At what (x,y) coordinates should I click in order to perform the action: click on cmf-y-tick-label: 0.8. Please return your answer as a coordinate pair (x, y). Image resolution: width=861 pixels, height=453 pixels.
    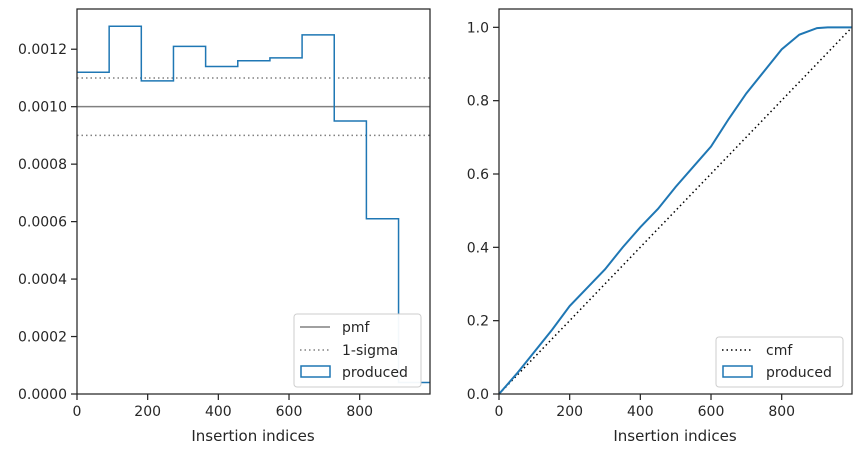
    Looking at the image, I should click on (478, 102).